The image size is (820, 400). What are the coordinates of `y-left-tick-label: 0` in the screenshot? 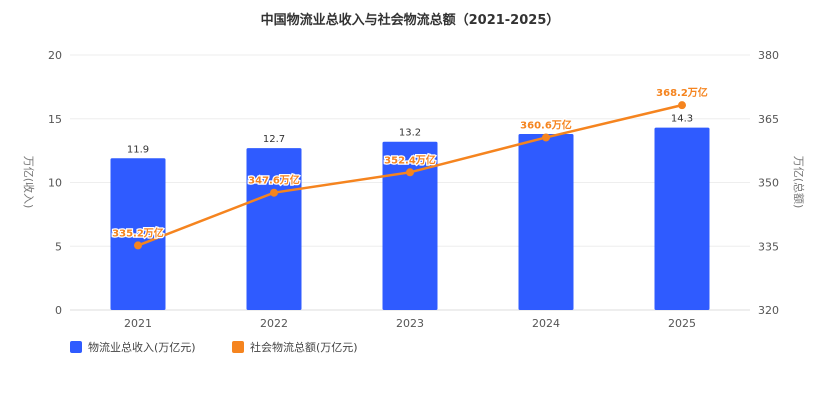 It's located at (58, 310).